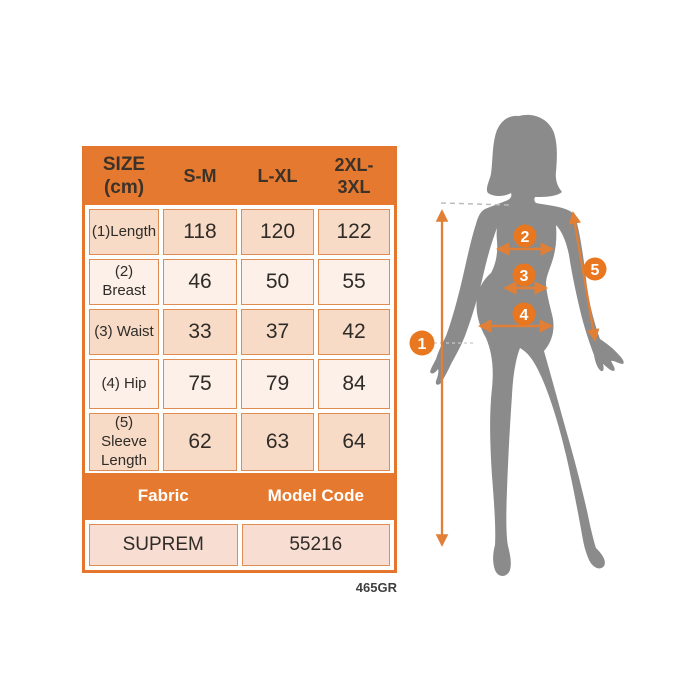 This screenshot has width=700, height=700. Describe the element at coordinates (163, 545) in the screenshot. I see `fabric-value: SUPREM` at that location.